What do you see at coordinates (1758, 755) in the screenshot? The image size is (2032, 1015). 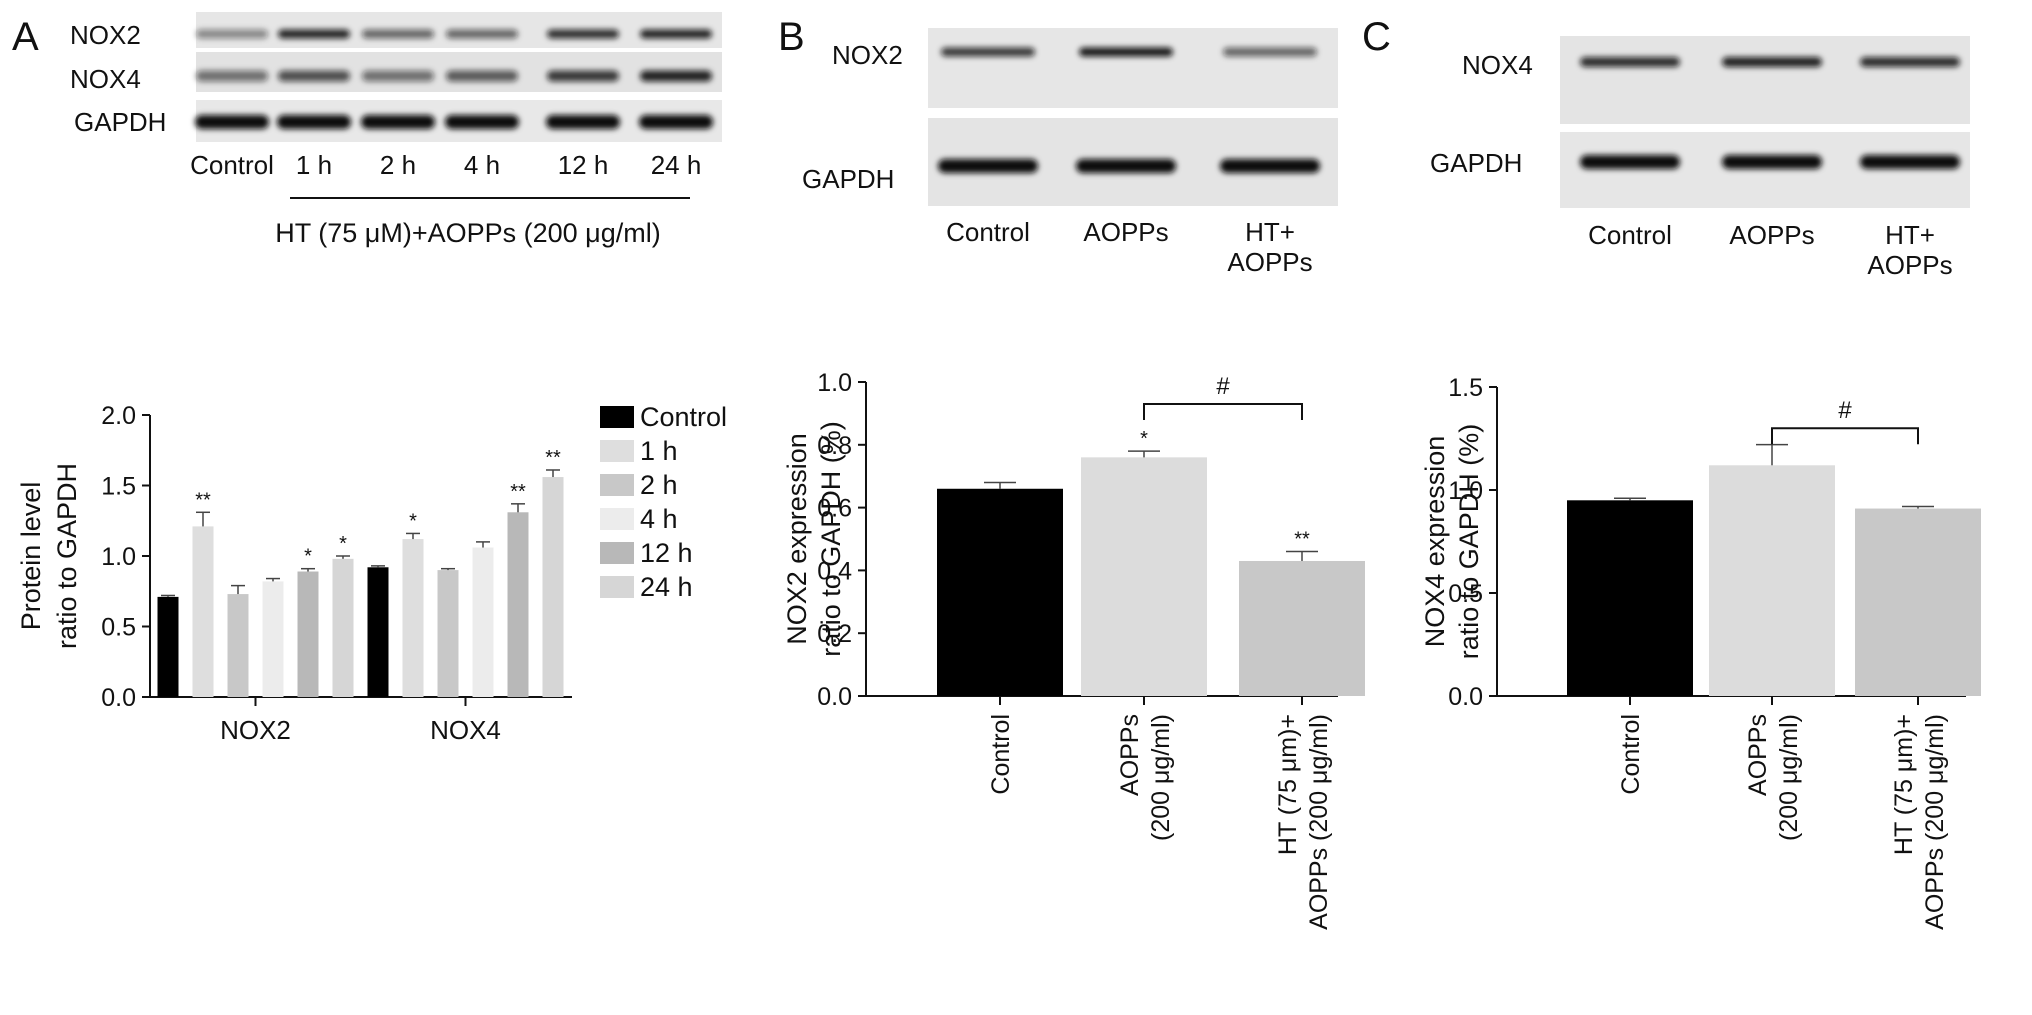 I see `chart-c-xtick-label-1-line-0: AOPPs` at bounding box center [1758, 755].